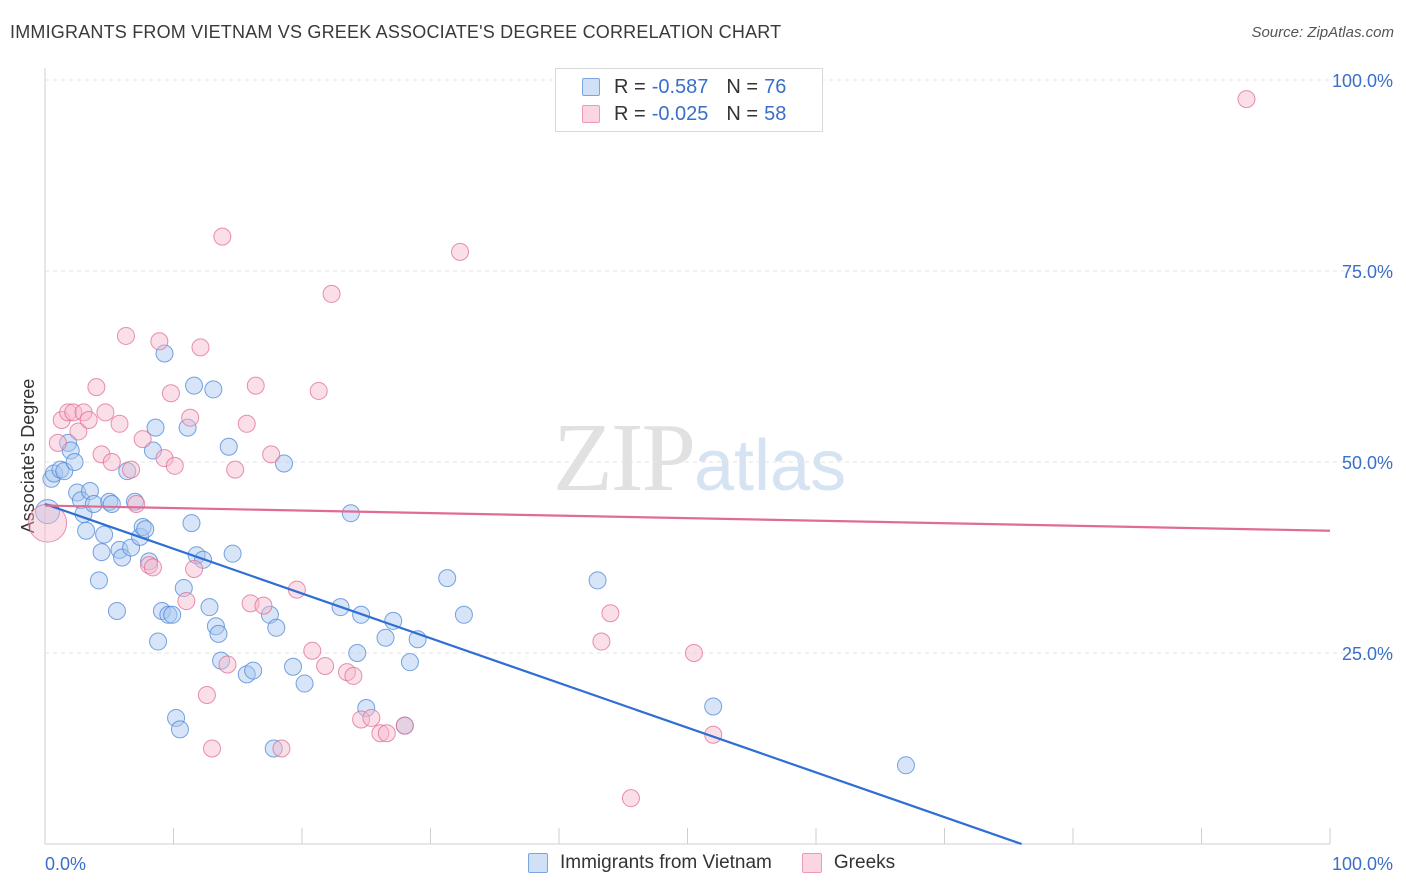 The height and width of the screenshot is (892, 1406). Describe the element at coordinates (28, 456) in the screenshot. I see `y-axis-label: Associate's Degree` at that location.